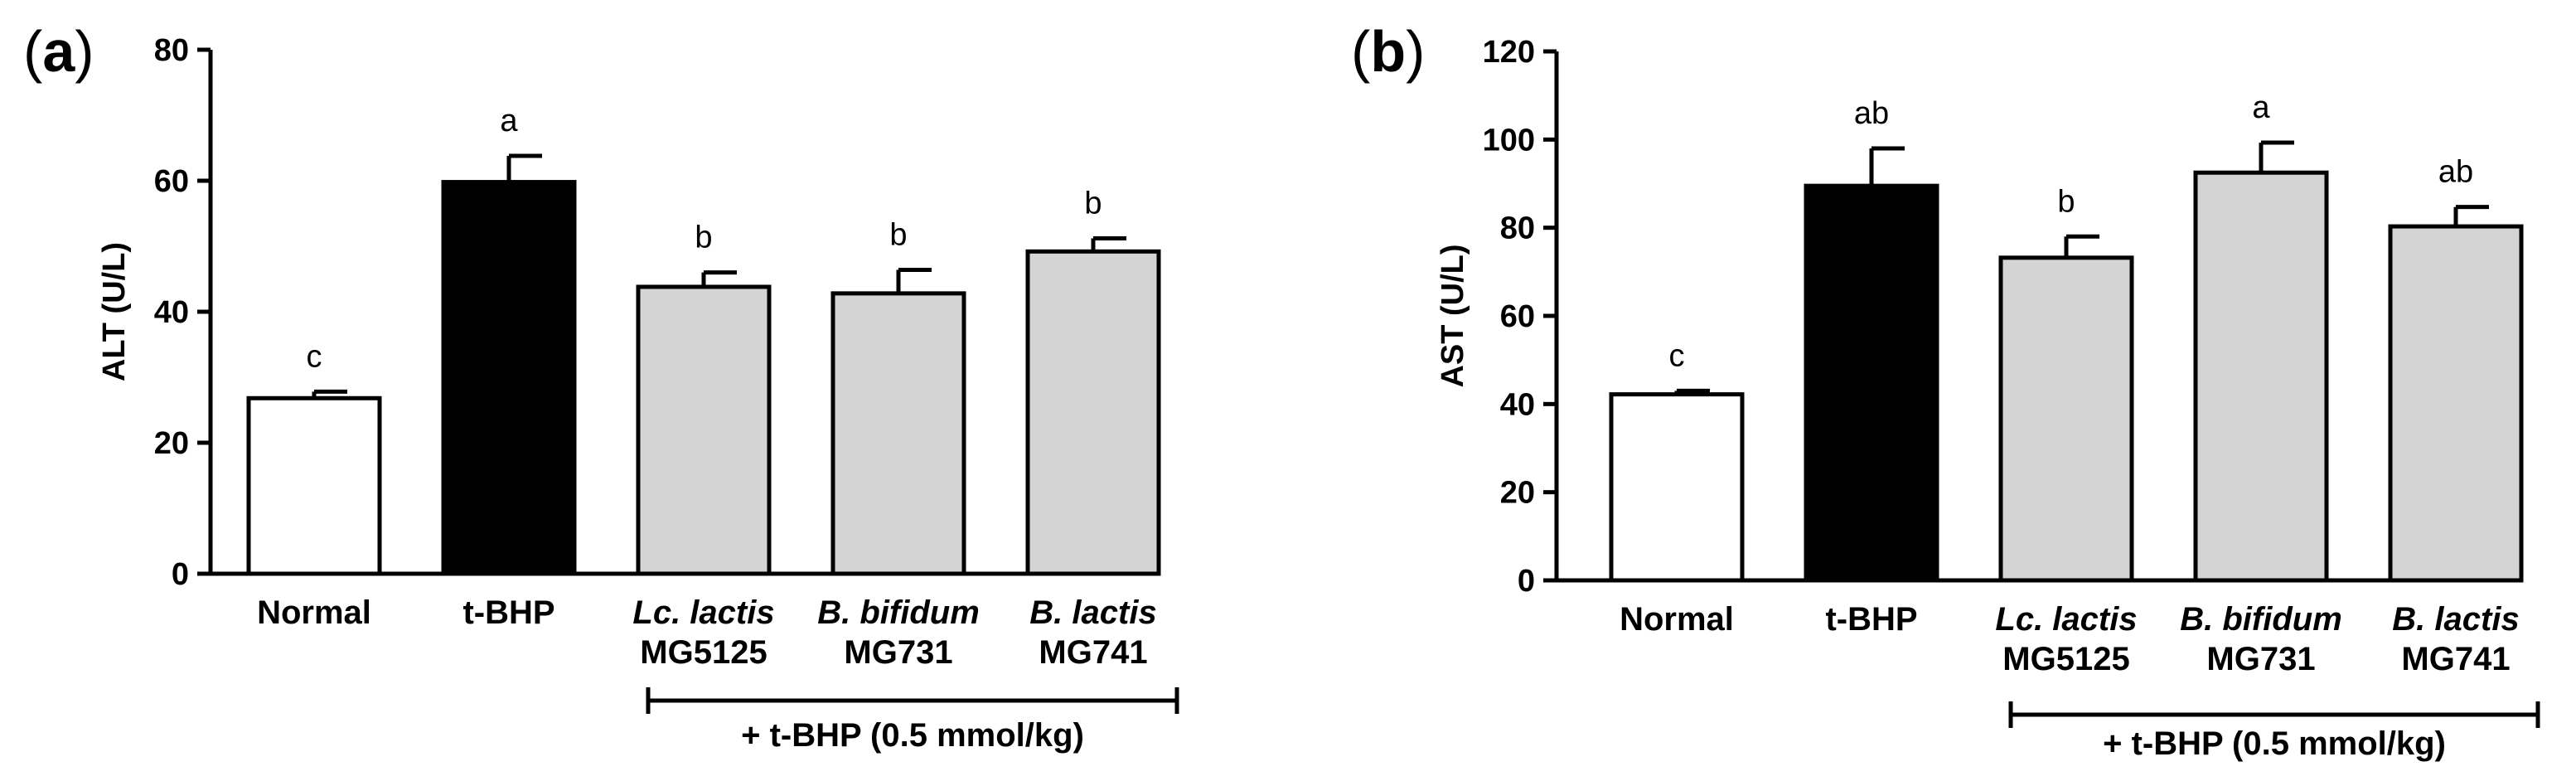 The width and height of the screenshot is (2576, 781). I want to click on y-tick-label: 120, so click(1509, 53).